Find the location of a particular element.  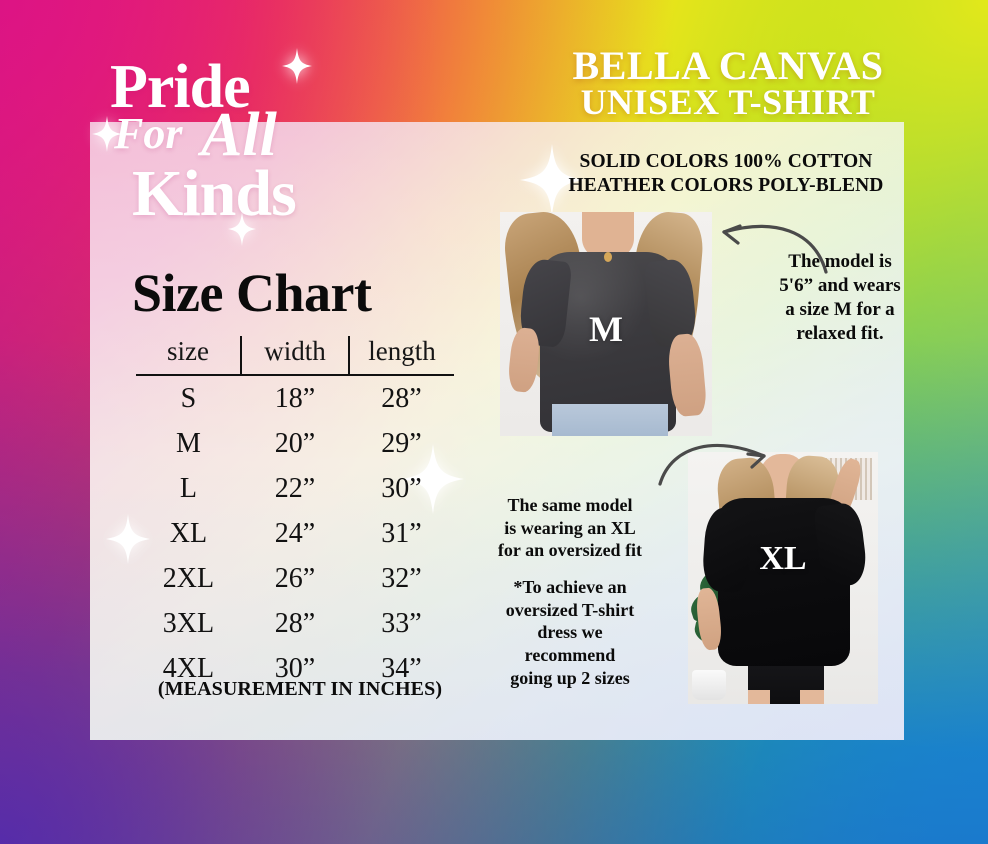

cell-length: 28” is located at coordinates (401, 398).